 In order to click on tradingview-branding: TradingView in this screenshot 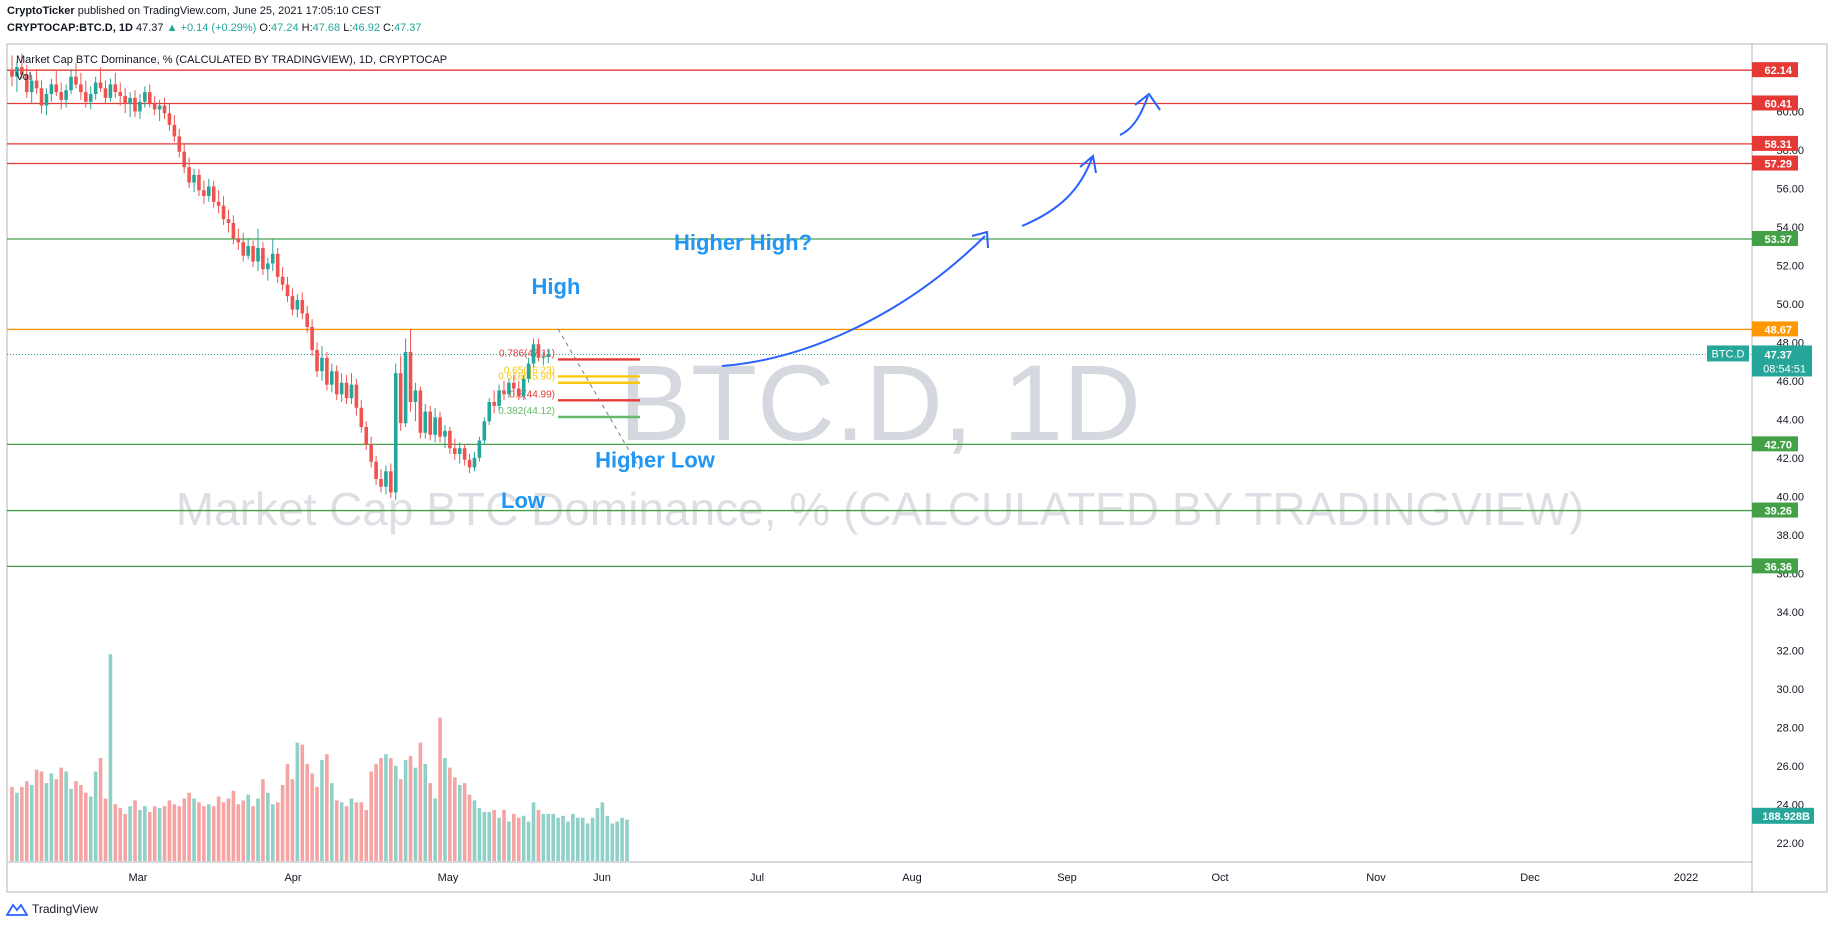, I will do `click(52, 909)`.